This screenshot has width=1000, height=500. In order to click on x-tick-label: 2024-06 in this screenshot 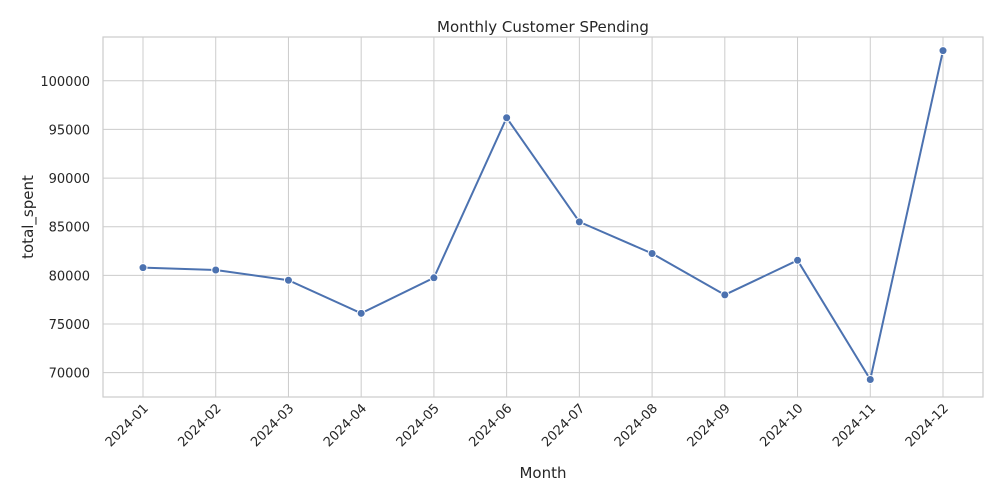, I will do `click(490, 425)`.